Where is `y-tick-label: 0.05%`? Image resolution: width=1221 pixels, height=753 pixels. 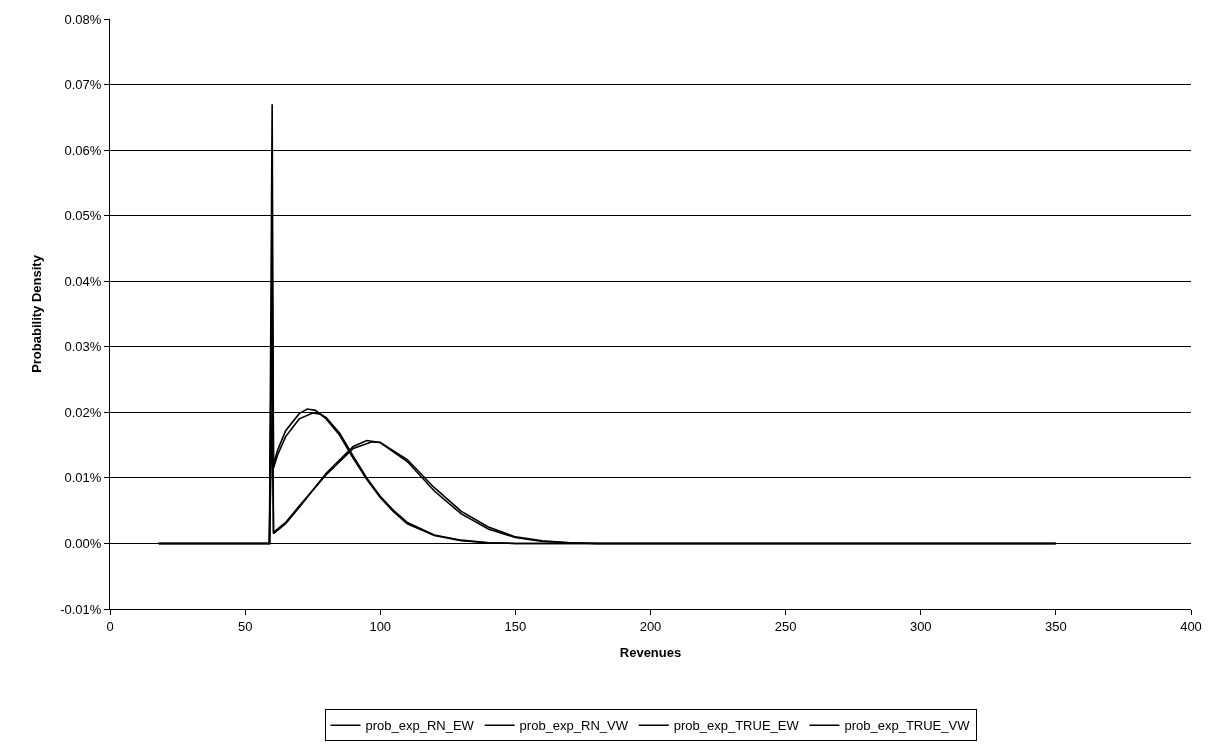
y-tick-label: 0.05% is located at coordinates (83, 216).